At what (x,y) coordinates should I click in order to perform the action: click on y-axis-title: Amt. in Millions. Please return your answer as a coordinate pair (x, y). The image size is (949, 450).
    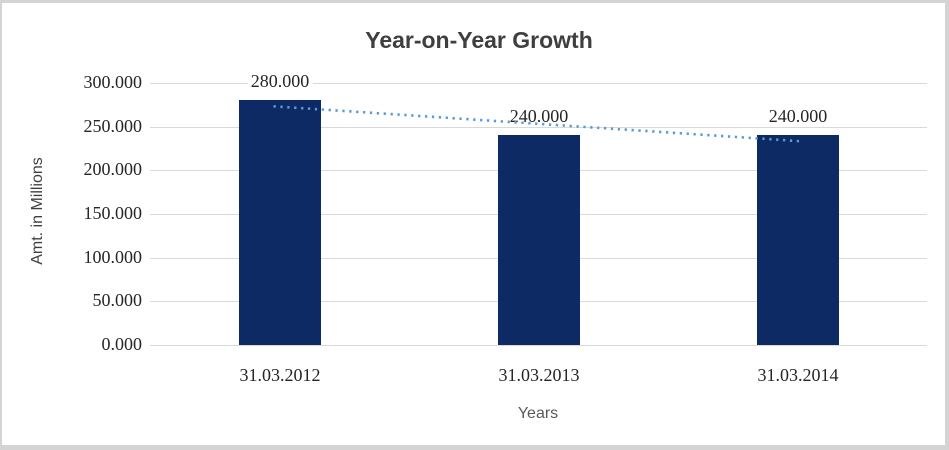
    Looking at the image, I should click on (37, 211).